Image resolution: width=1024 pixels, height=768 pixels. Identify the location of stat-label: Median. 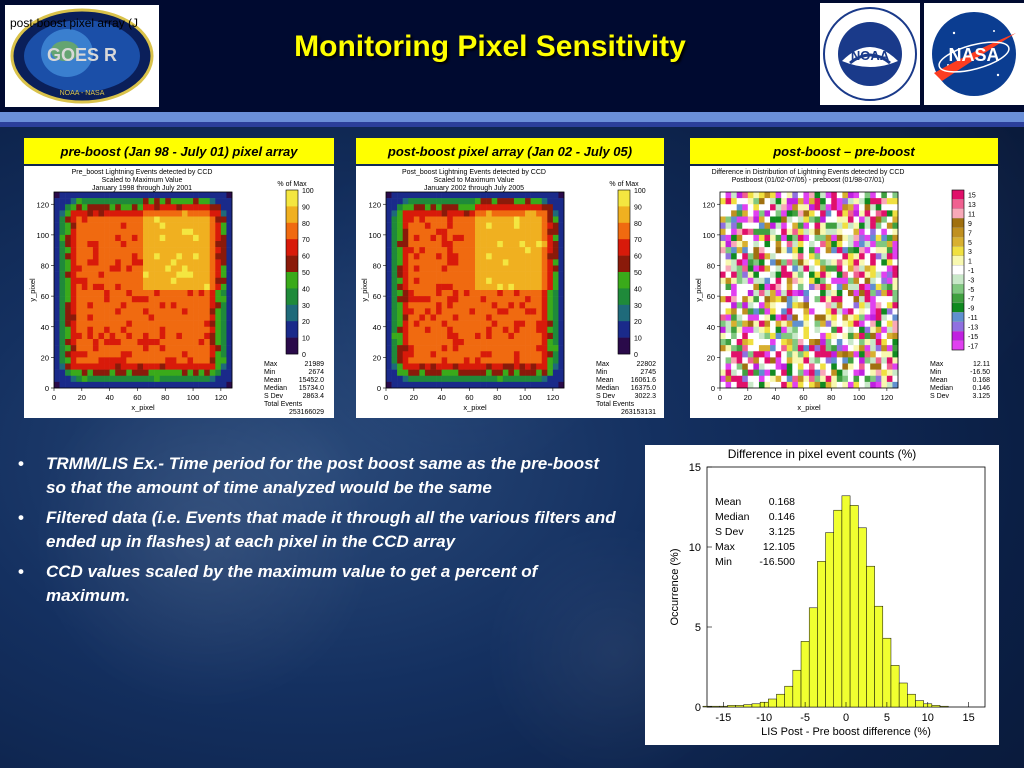
(941, 388).